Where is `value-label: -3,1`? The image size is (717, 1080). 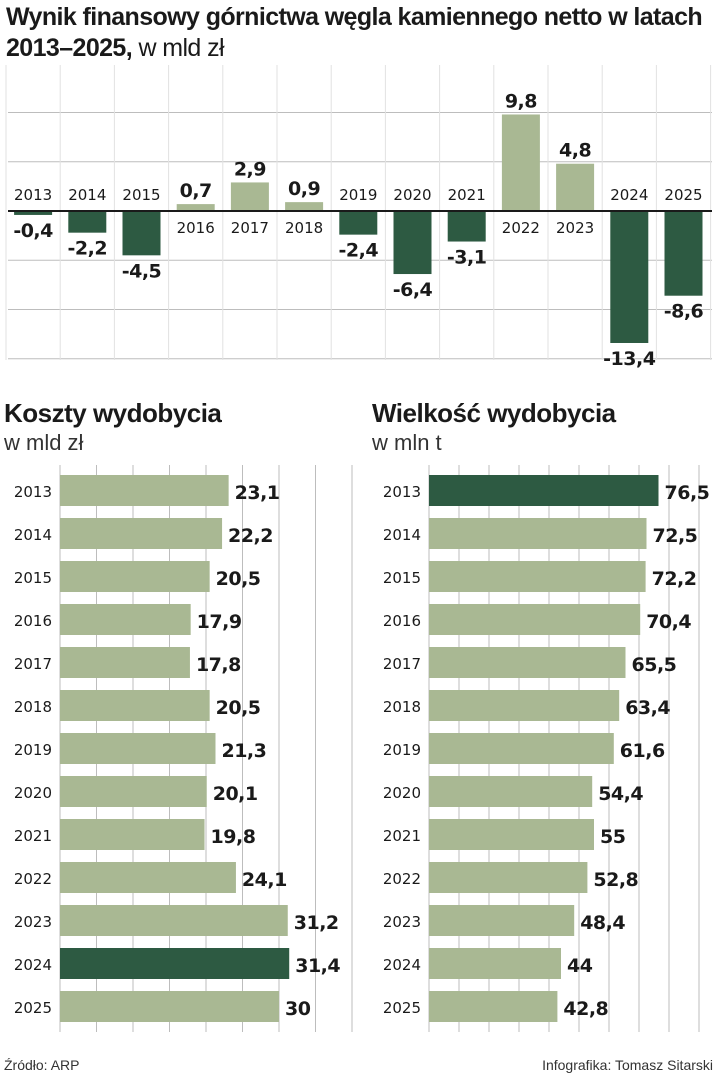
value-label: -3,1 is located at coordinates (467, 258).